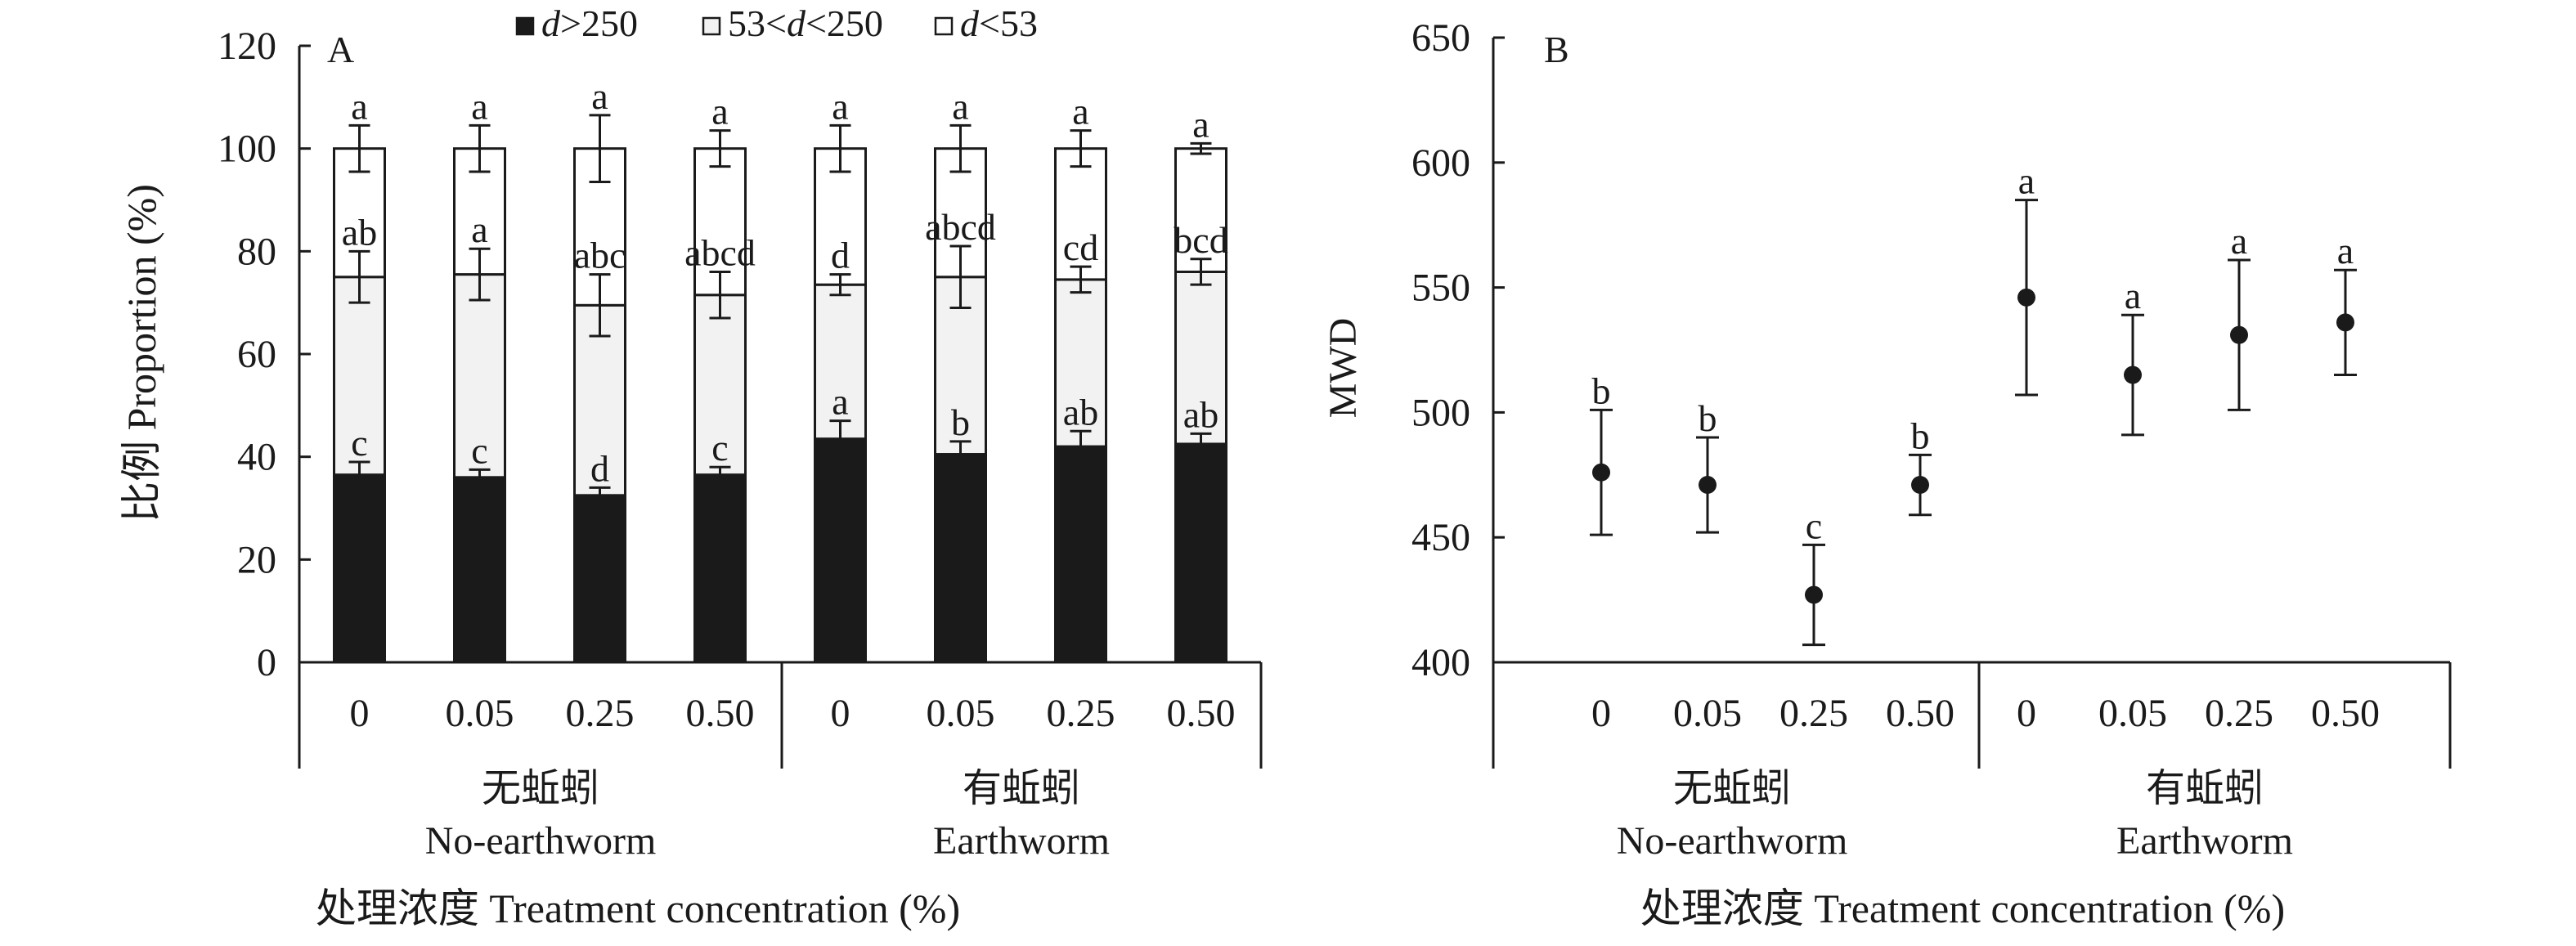 The height and width of the screenshot is (946, 2576). What do you see at coordinates (256, 457) in the screenshot?
I see `panel-a-y-tick-label: 40` at bounding box center [256, 457].